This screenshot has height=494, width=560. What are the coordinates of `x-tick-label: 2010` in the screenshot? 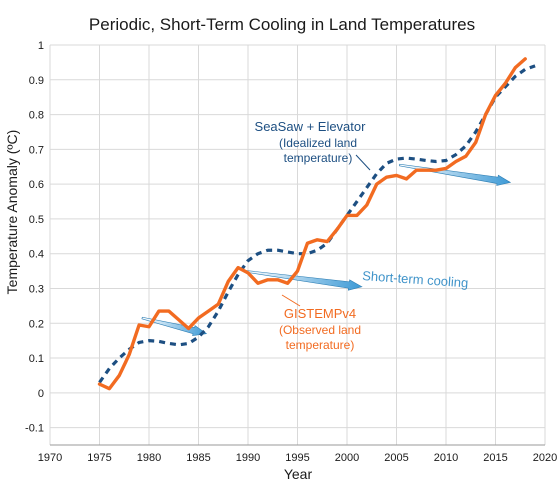 It's located at (446, 458).